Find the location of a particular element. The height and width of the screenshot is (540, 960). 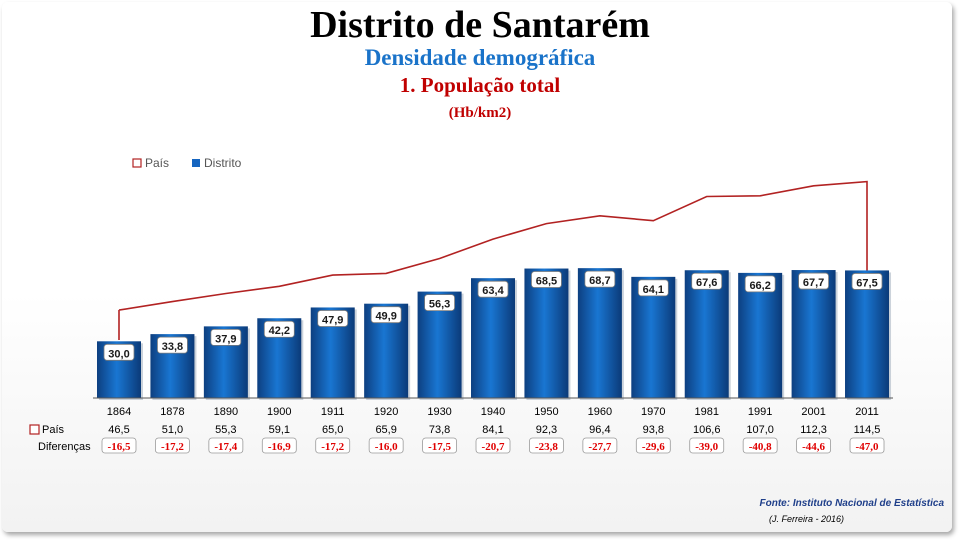

x-tick-label: 1960 is located at coordinates (600, 412).